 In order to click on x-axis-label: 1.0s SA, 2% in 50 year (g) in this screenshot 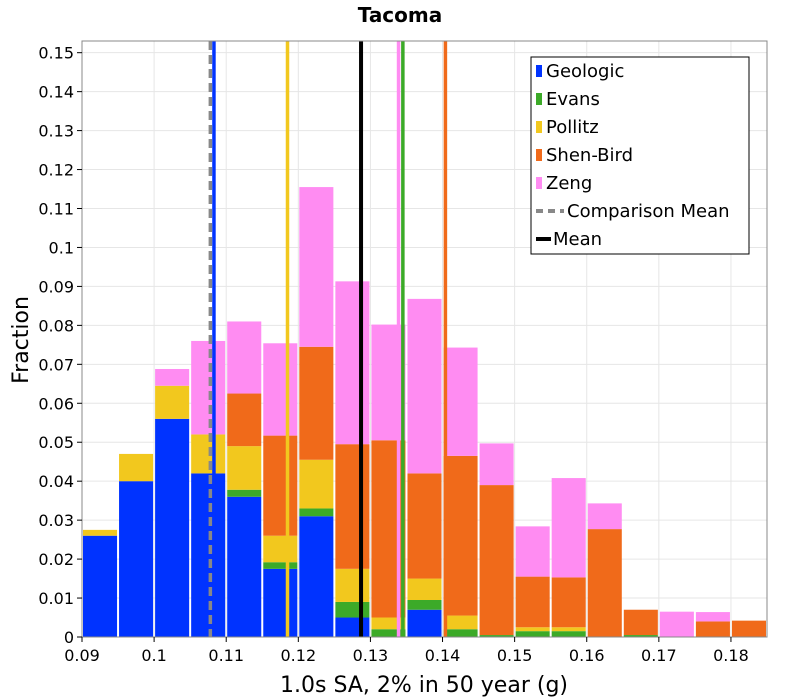, I will do `click(424, 685)`.